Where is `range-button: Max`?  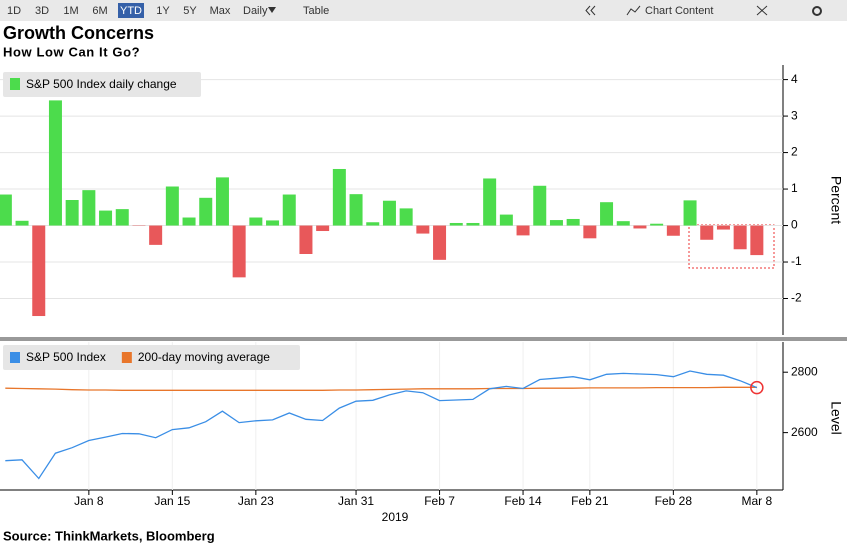 range-button: Max is located at coordinates (220, 11).